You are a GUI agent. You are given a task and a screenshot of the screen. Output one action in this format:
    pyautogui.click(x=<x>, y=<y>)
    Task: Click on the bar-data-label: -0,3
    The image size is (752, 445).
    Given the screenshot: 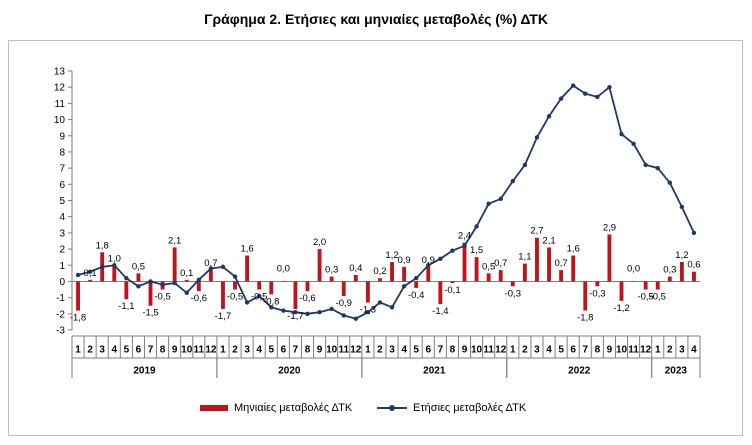 What is the action you would take?
    pyautogui.click(x=513, y=293)
    